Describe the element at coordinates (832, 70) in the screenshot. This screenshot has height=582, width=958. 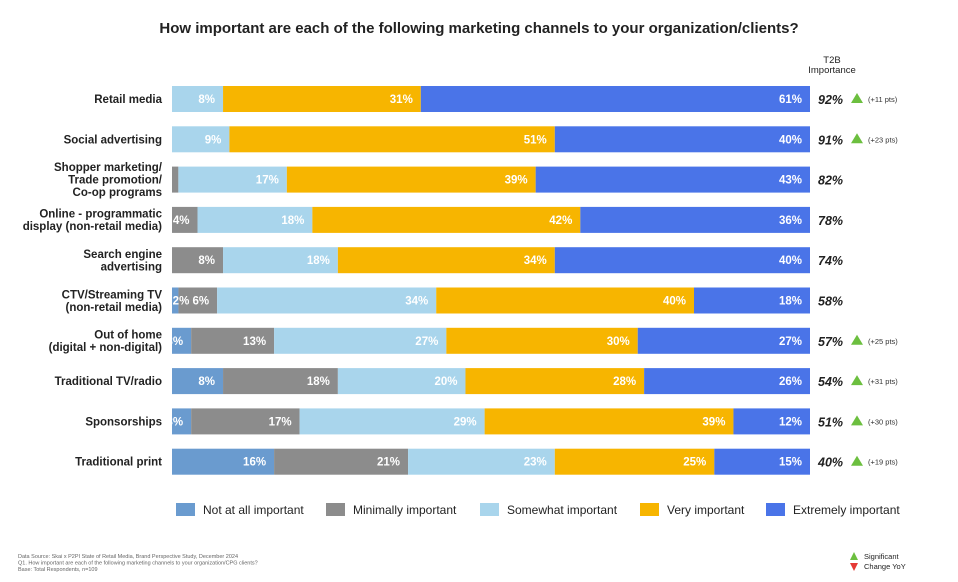
I see `t2b-header: Importance` at that location.